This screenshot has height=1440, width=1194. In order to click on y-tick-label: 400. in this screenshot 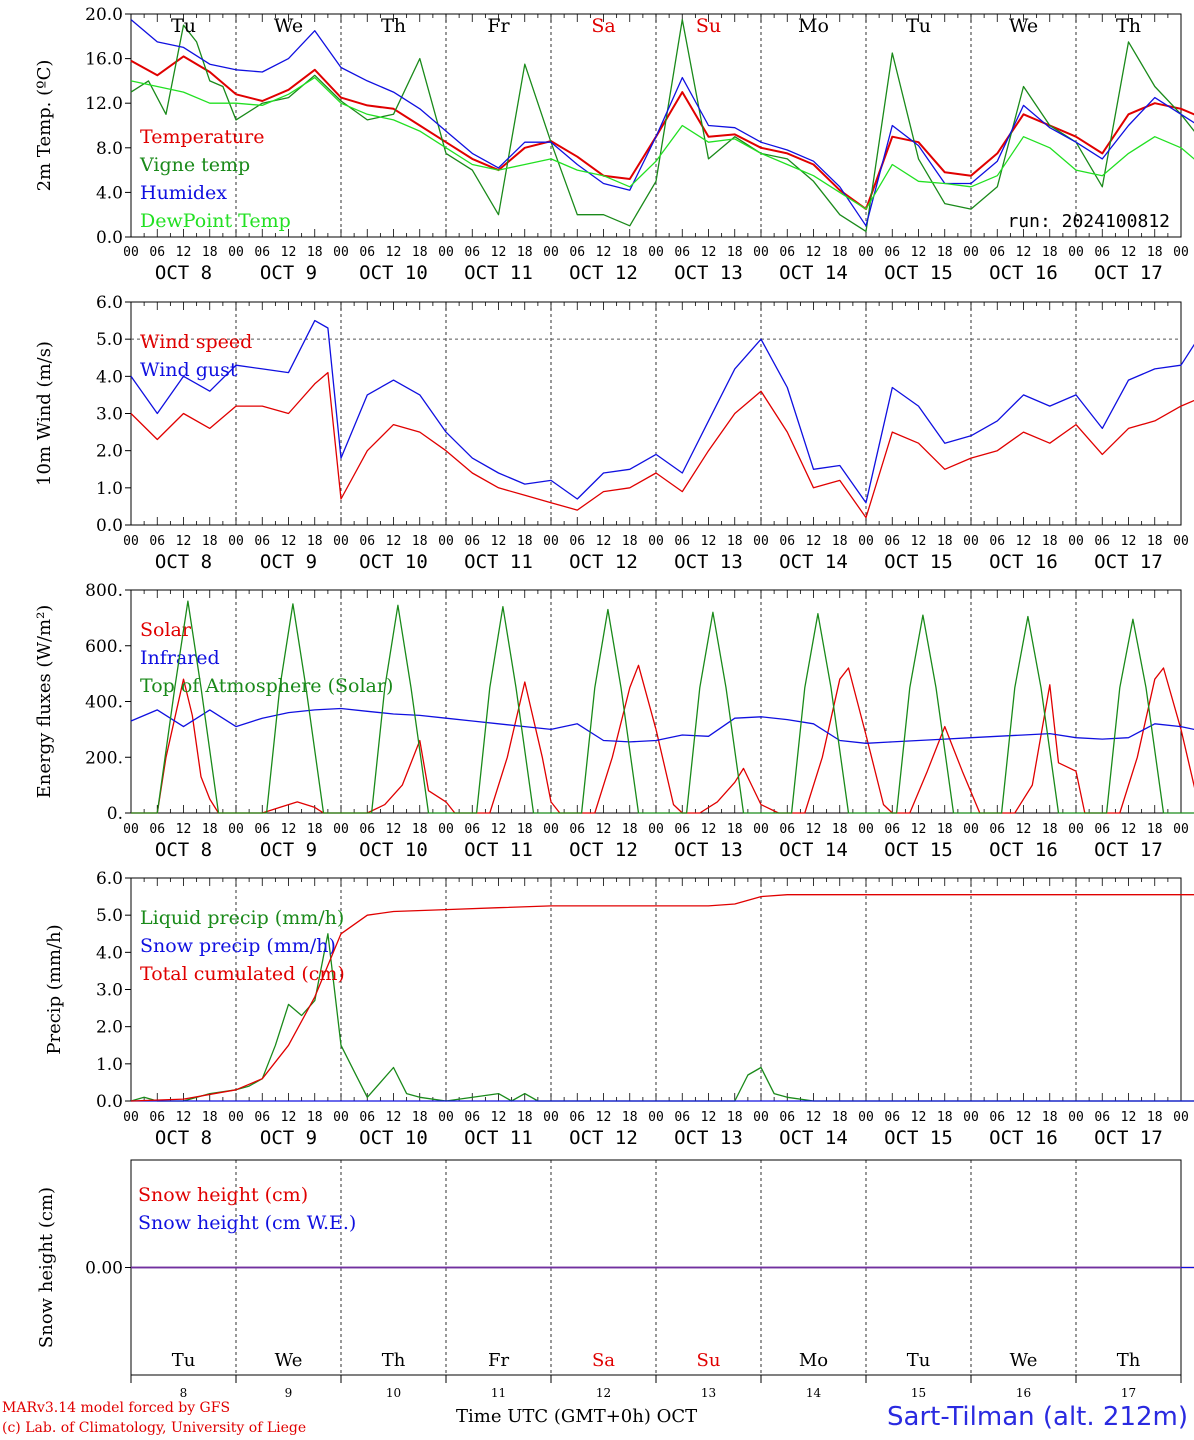, I will do `click(104, 703)`.